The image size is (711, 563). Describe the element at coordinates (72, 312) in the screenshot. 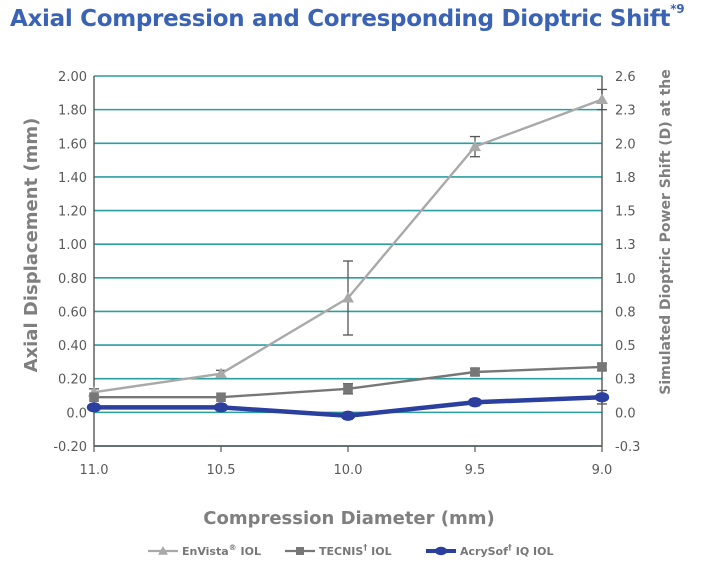

I see `y-tick-label: 0.60` at that location.